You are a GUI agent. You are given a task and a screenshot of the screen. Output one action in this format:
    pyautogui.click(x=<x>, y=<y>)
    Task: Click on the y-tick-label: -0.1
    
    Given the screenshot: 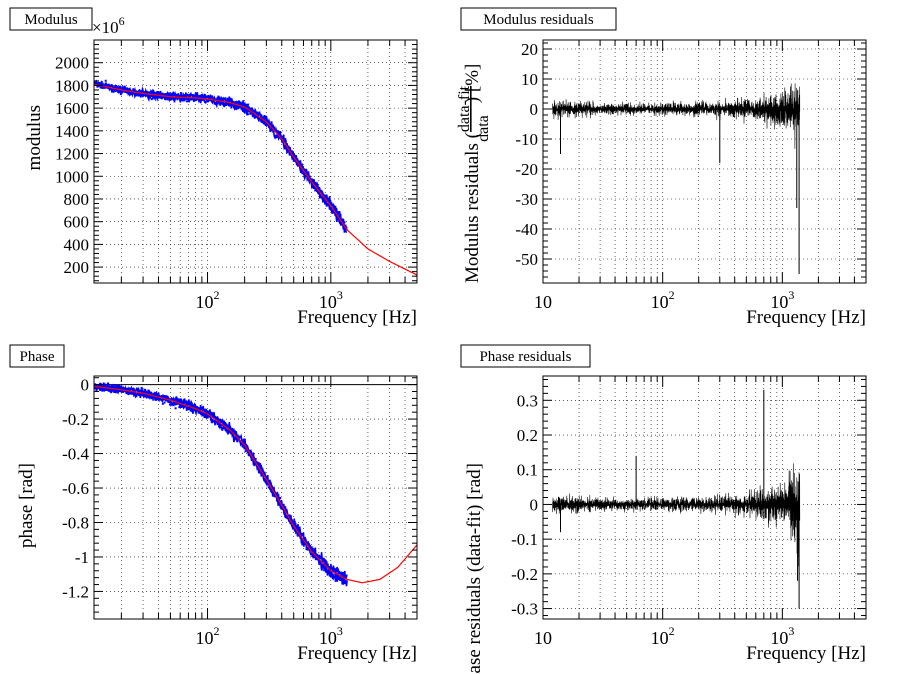 What is the action you would take?
    pyautogui.click(x=524, y=539)
    